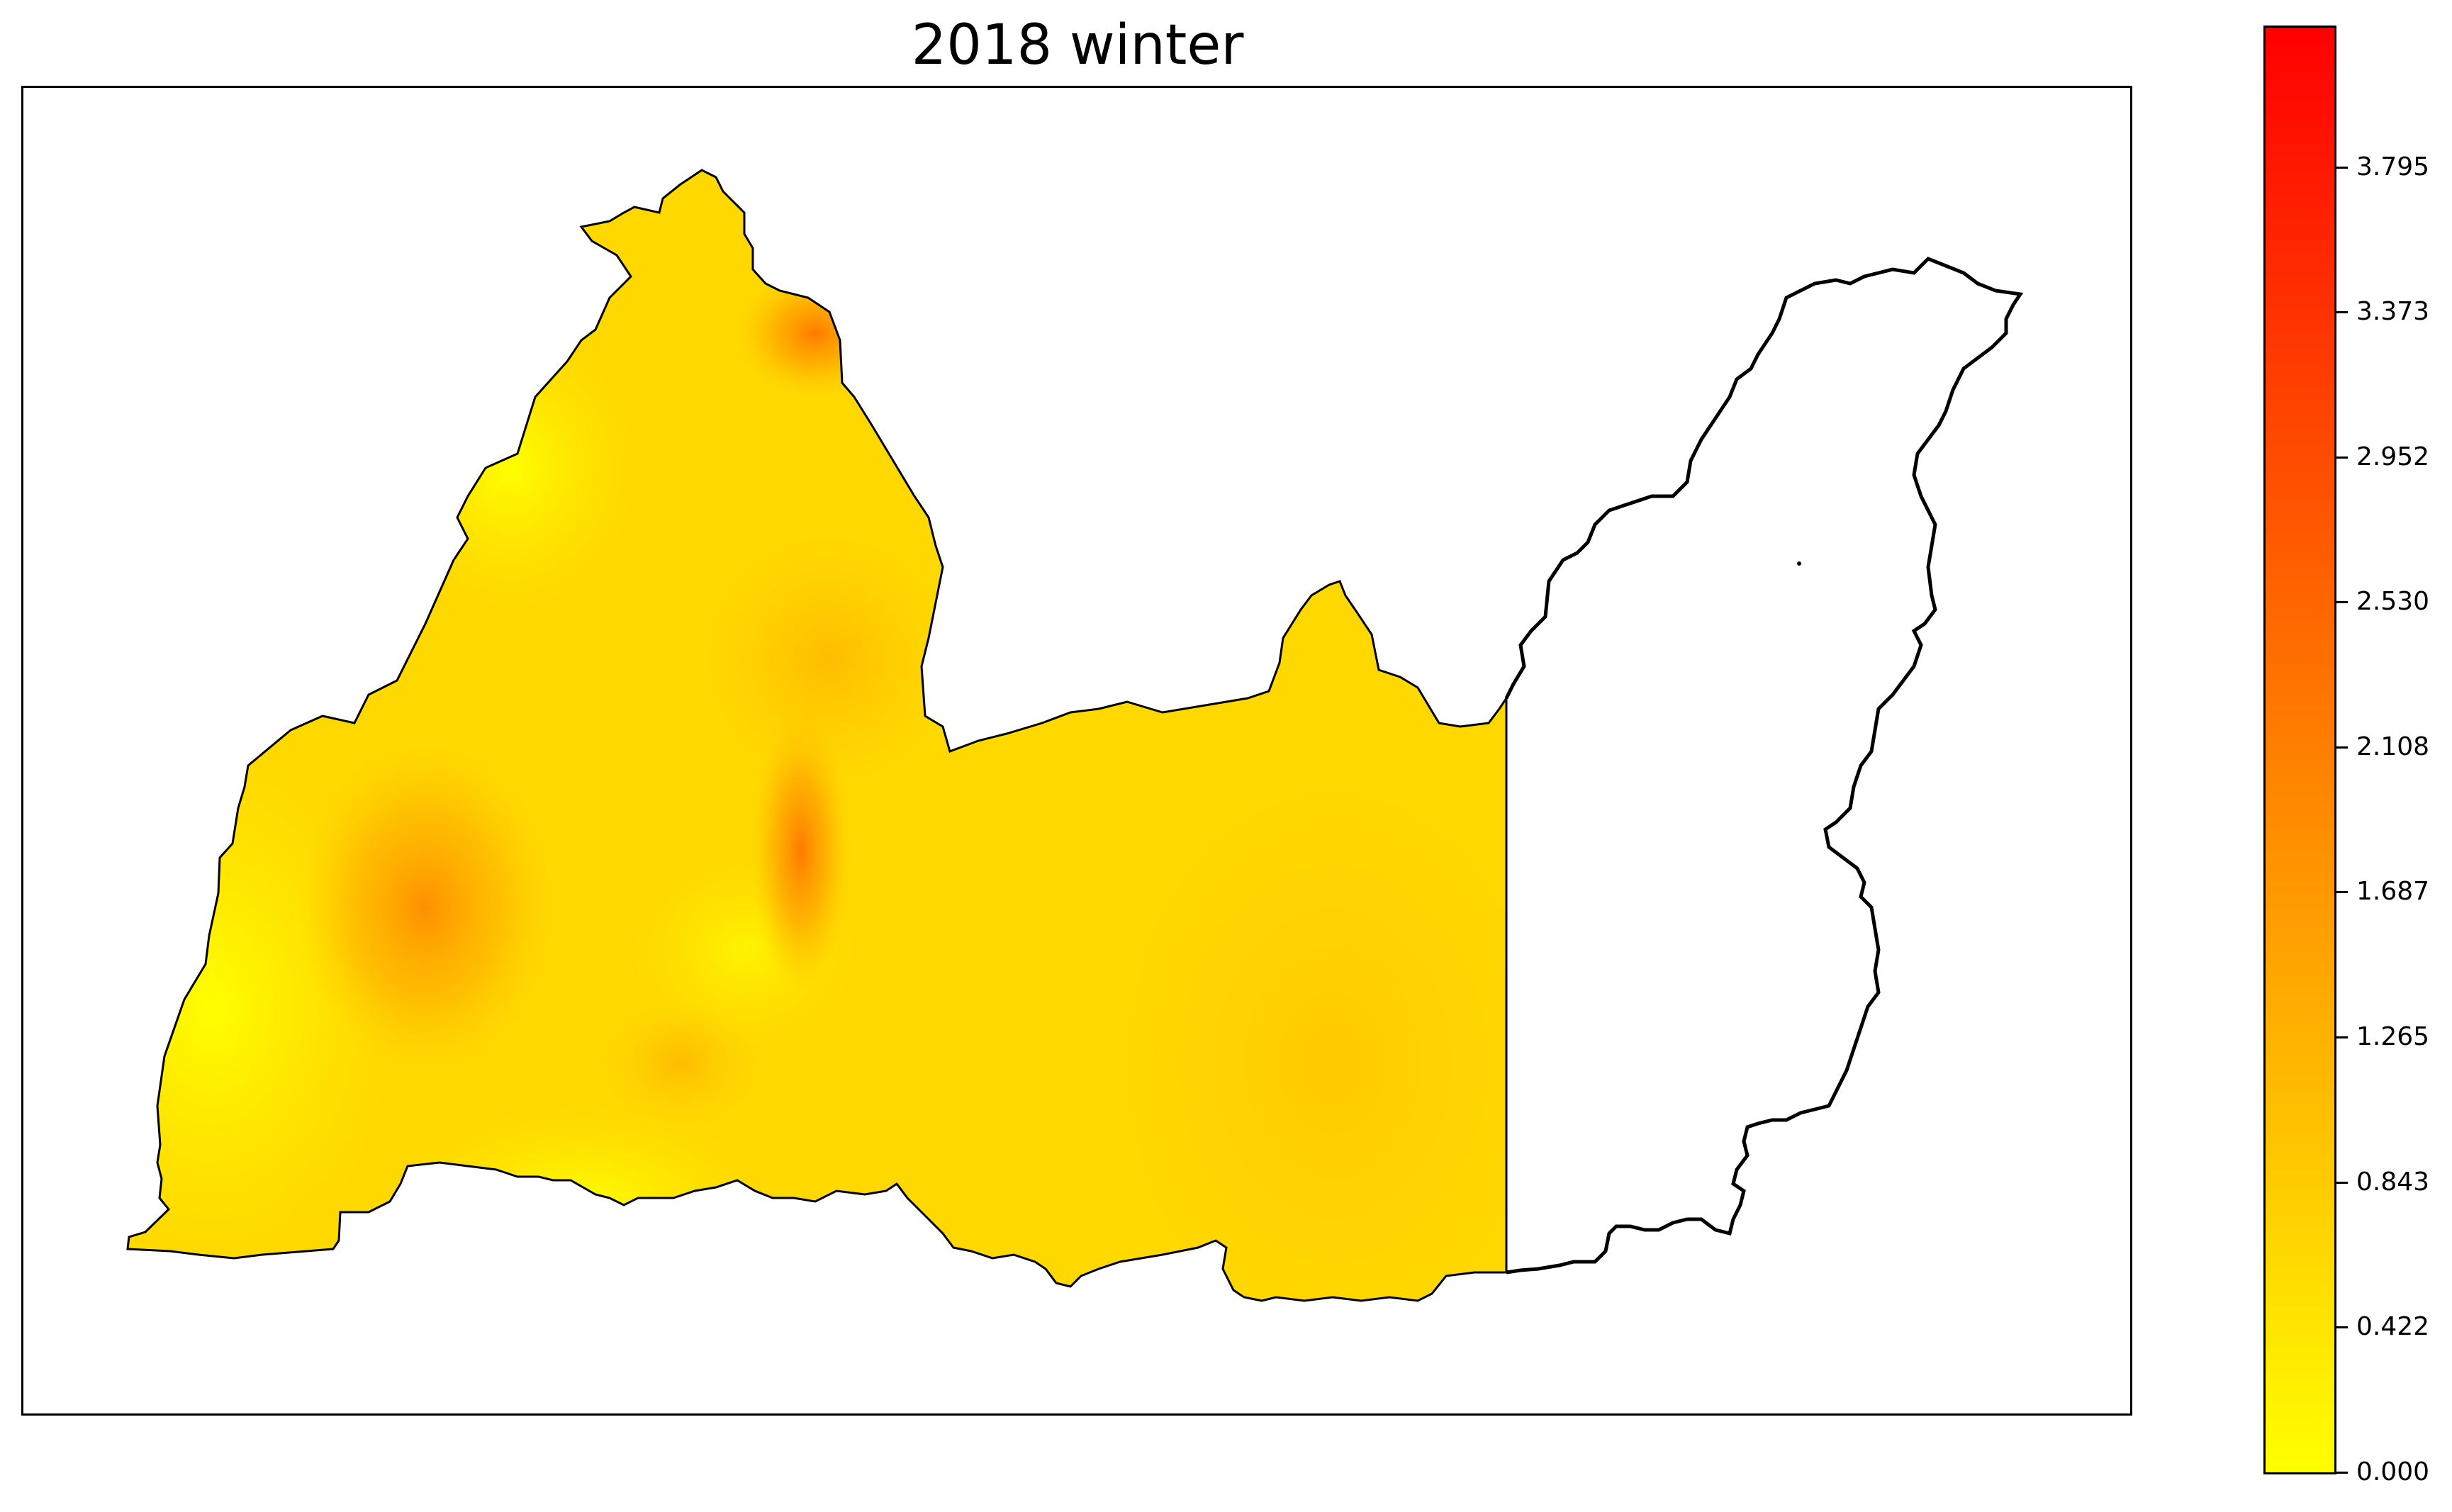 Image resolution: width=2452 pixels, height=1512 pixels. What do you see at coordinates (2393, 166) in the screenshot?
I see `colorbar-tick-label: 3.795` at bounding box center [2393, 166].